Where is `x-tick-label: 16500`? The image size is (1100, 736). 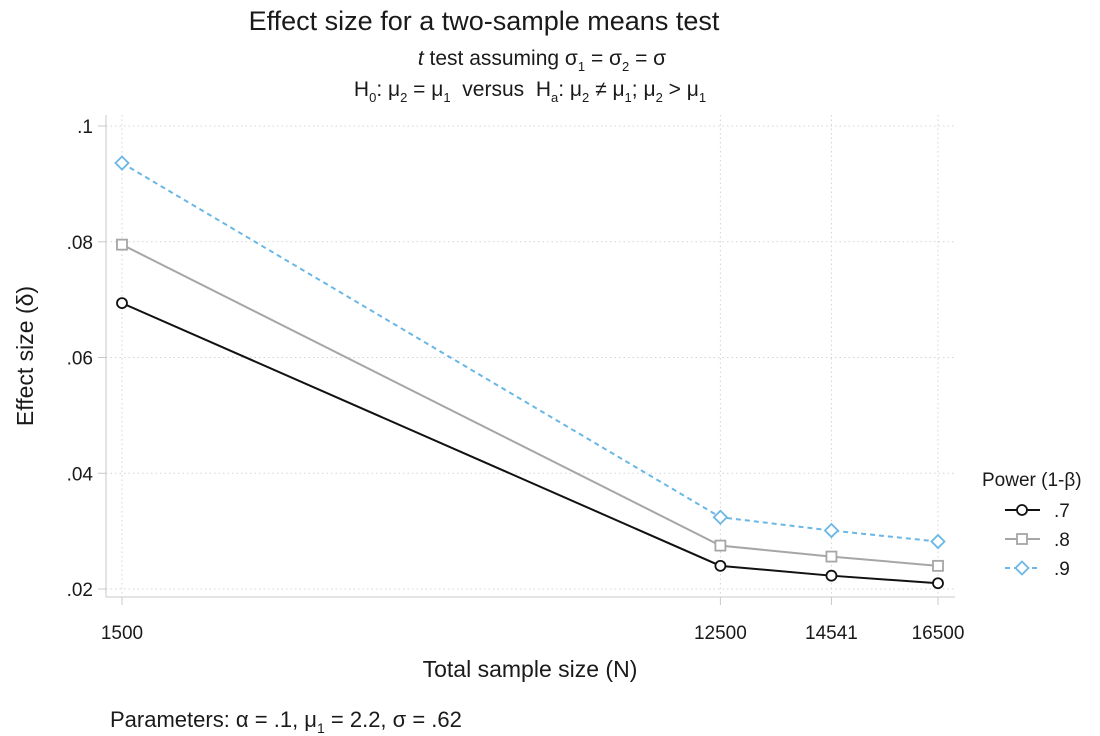 x-tick-label: 16500 is located at coordinates (938, 633).